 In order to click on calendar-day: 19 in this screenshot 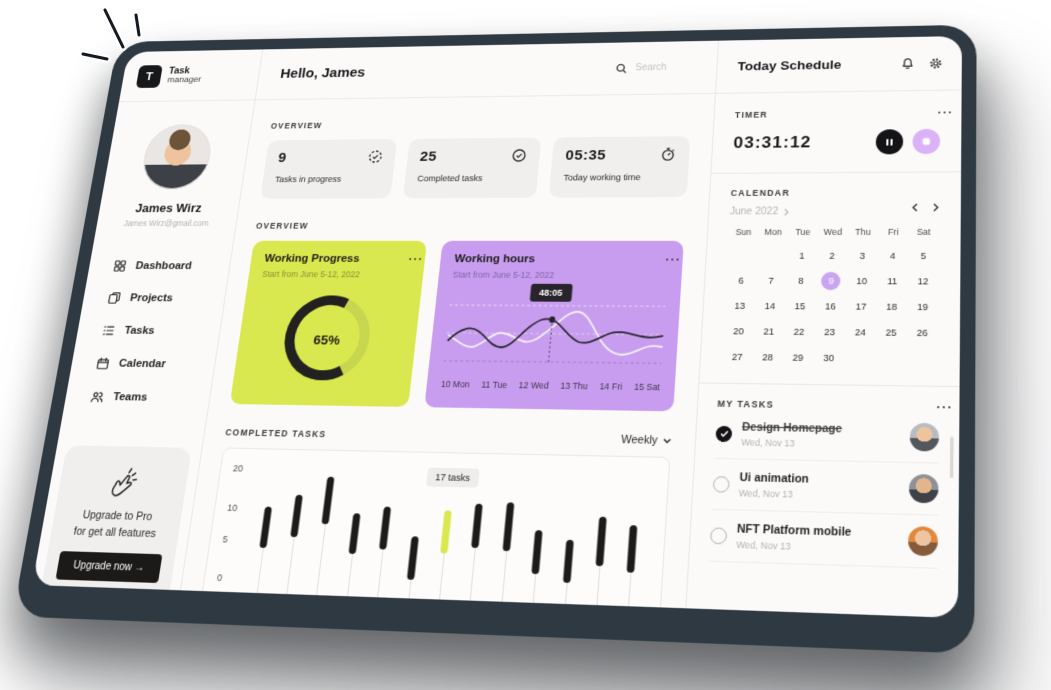, I will do `click(923, 307)`.